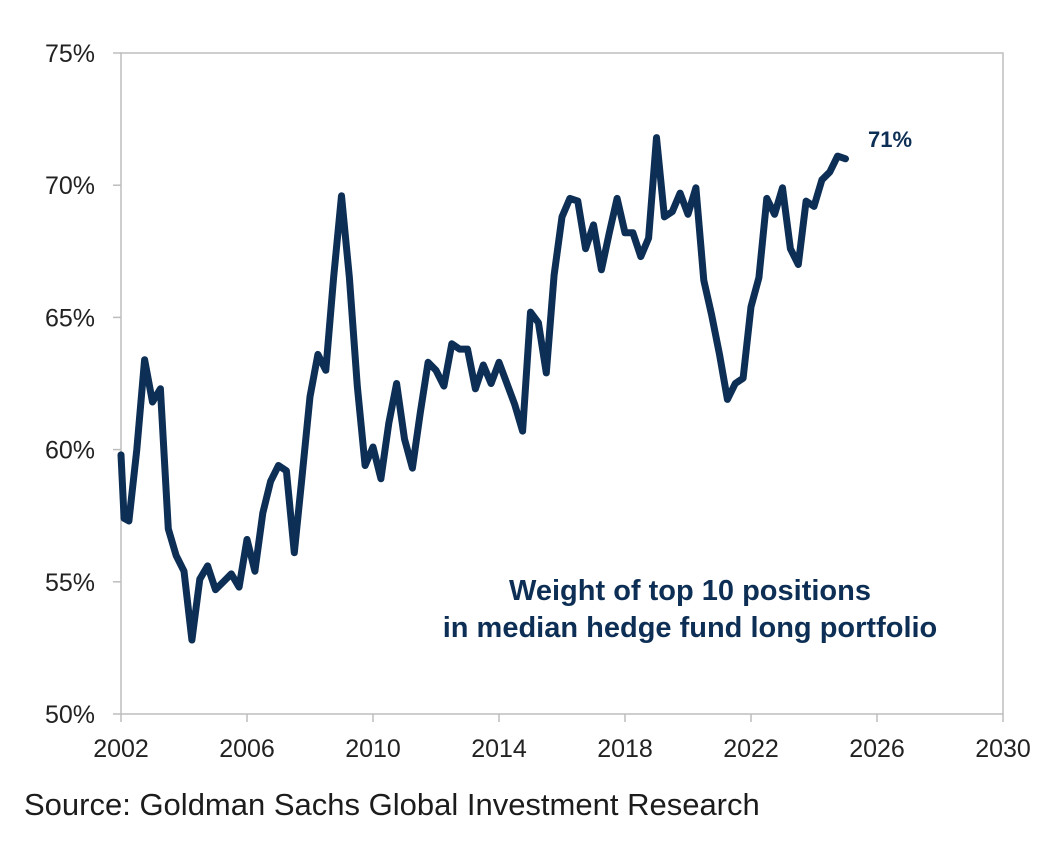 This screenshot has width=1054, height=844. Describe the element at coordinates (751, 749) in the screenshot. I see `x-tick-label: 2022` at that location.